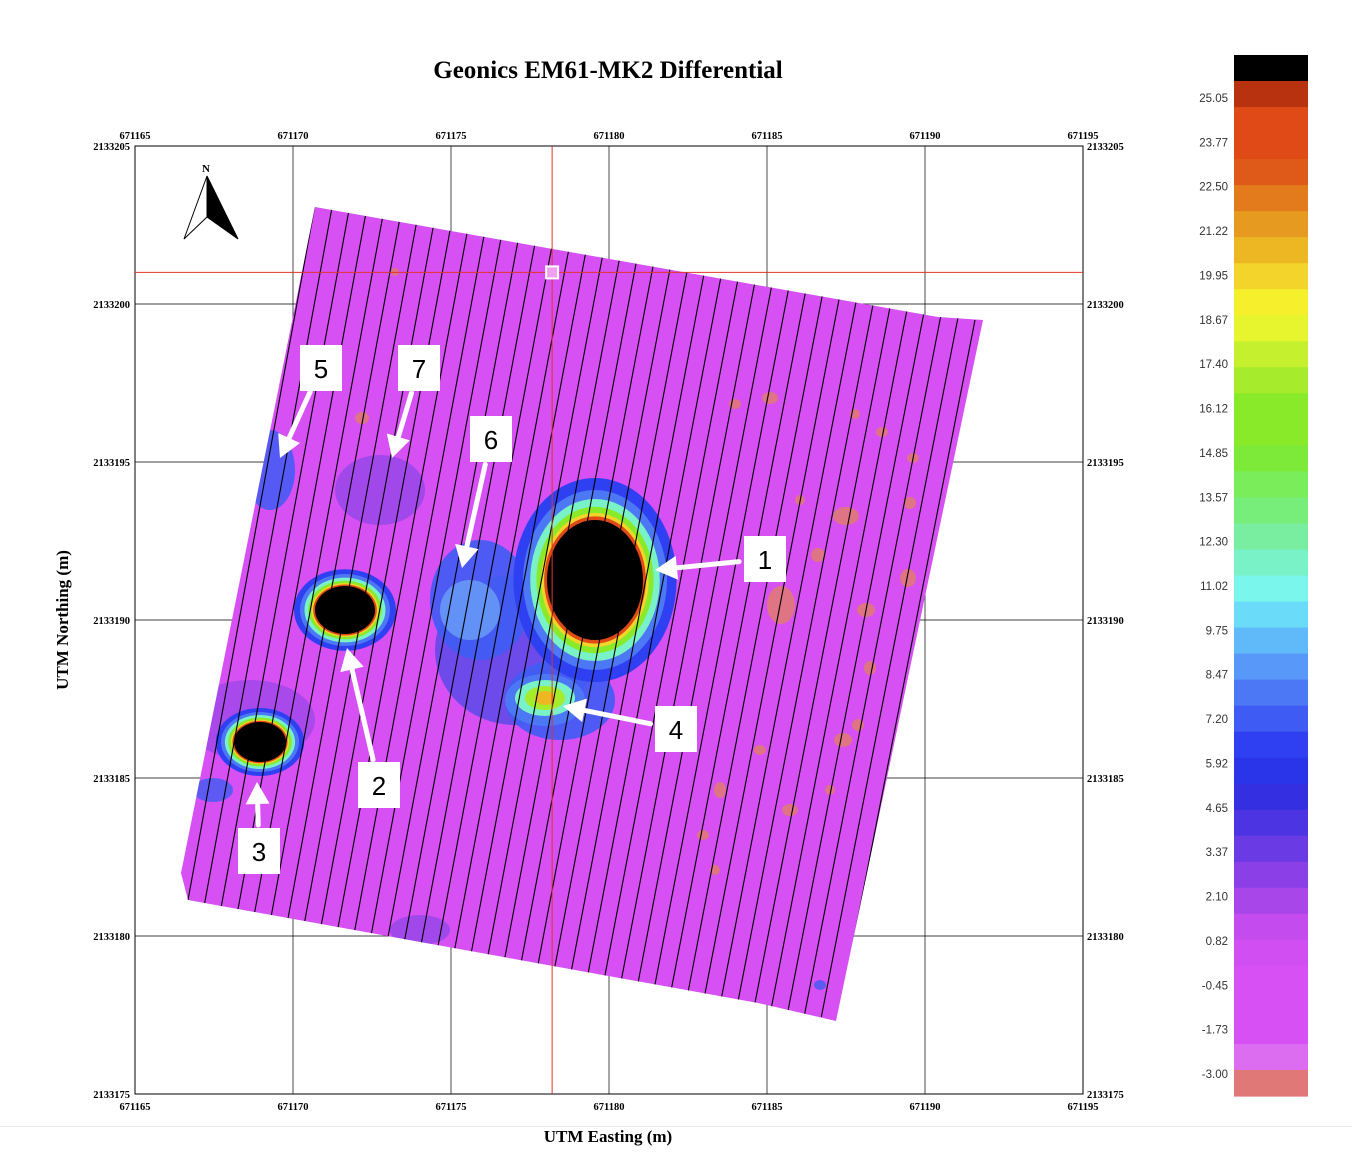  I want to click on y-tick-label: 2133200, so click(111, 305).